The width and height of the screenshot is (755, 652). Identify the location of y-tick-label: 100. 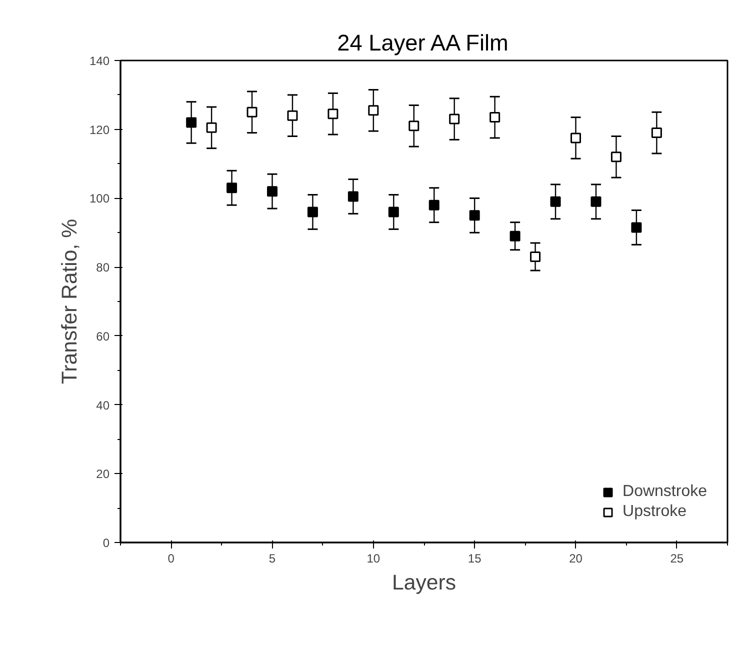
(99, 199).